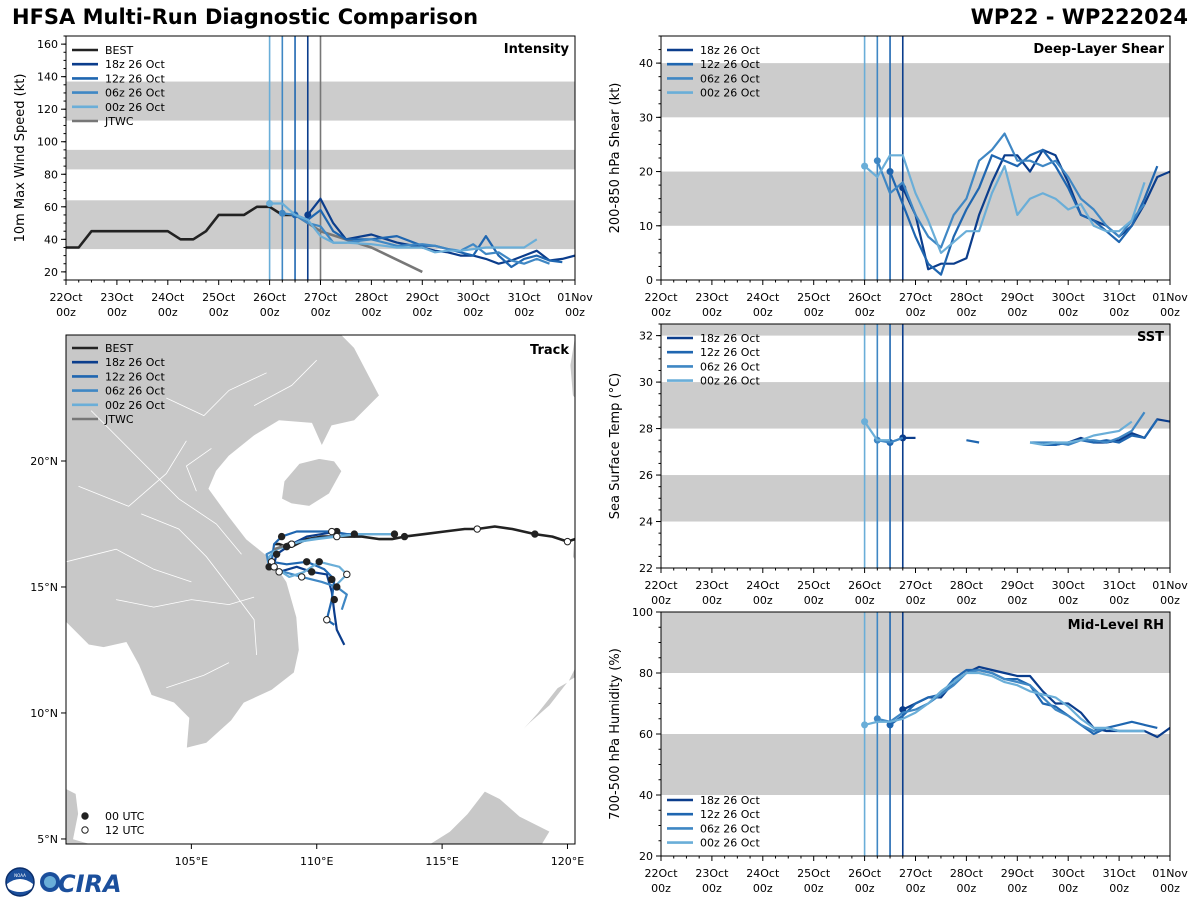 This screenshot has height=900, width=1200. Describe the element at coordinates (646, 568) in the screenshot. I see `sst-y-tick-label: 22` at that location.